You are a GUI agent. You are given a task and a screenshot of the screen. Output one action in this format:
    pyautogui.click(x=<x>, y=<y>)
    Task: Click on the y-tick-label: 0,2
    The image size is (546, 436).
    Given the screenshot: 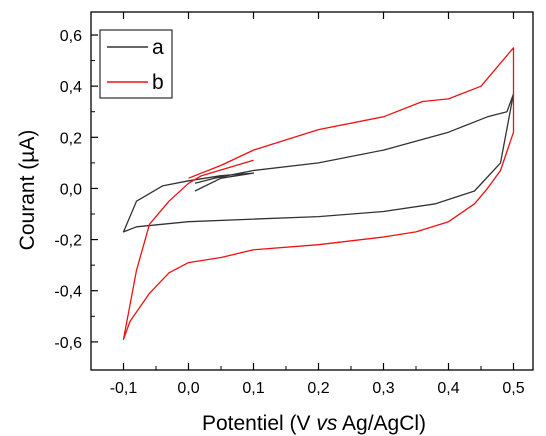 What is the action you would take?
    pyautogui.click(x=71, y=138)
    